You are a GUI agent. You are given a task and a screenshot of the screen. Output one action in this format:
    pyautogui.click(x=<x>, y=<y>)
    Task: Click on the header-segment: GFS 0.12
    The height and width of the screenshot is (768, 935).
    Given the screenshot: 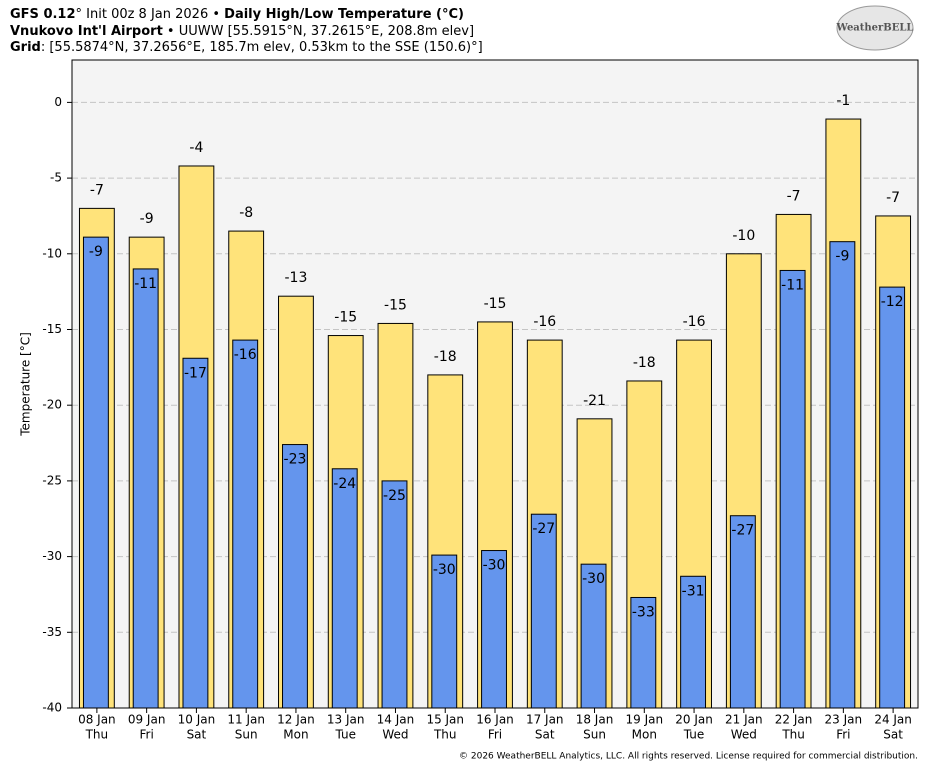 What is the action you would take?
    pyautogui.click(x=43, y=14)
    